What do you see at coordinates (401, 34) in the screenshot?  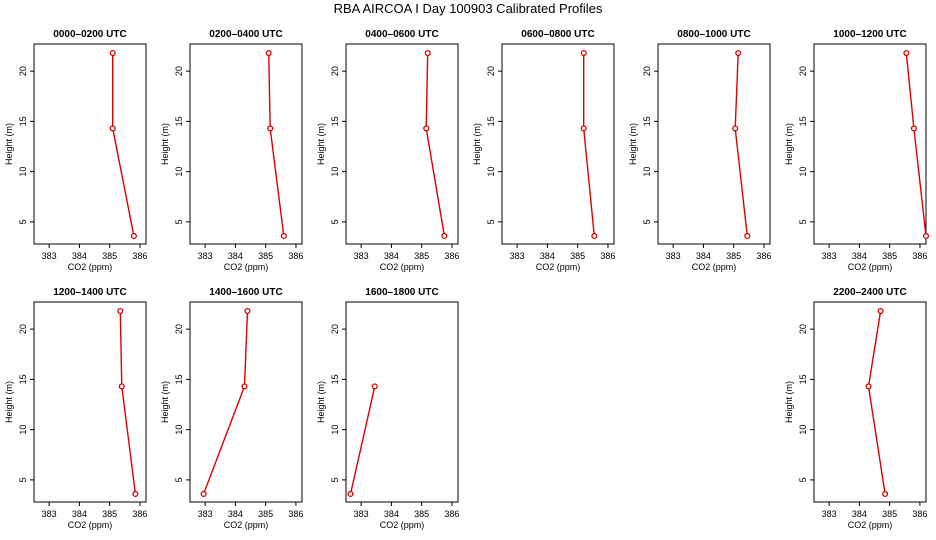 I see `panel-title: 0400–0600 UTC` at bounding box center [401, 34].